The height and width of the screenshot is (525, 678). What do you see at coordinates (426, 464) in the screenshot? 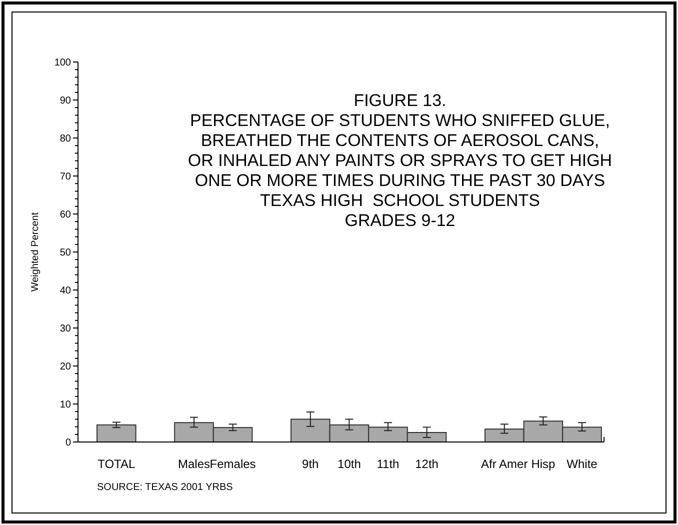
I see `x-tick-label: 12th` at bounding box center [426, 464].